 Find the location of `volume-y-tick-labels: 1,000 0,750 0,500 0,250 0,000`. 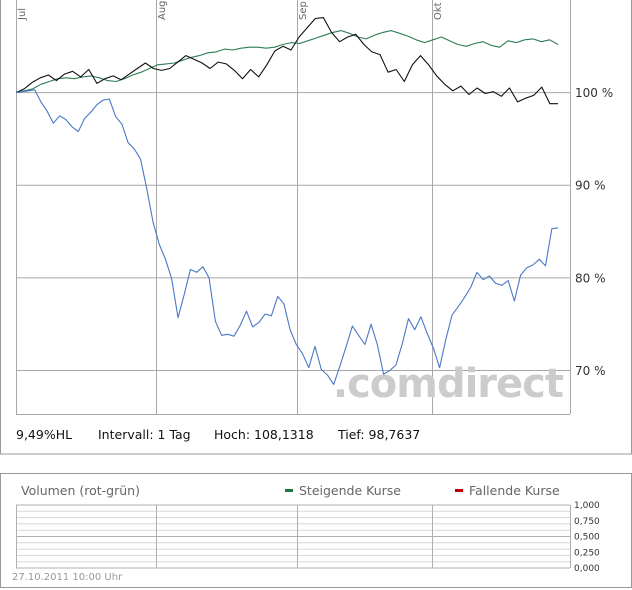

volume-y-tick-labels: 1,000 0,750 0,500 0,250 0,000 is located at coordinates (587, 537).